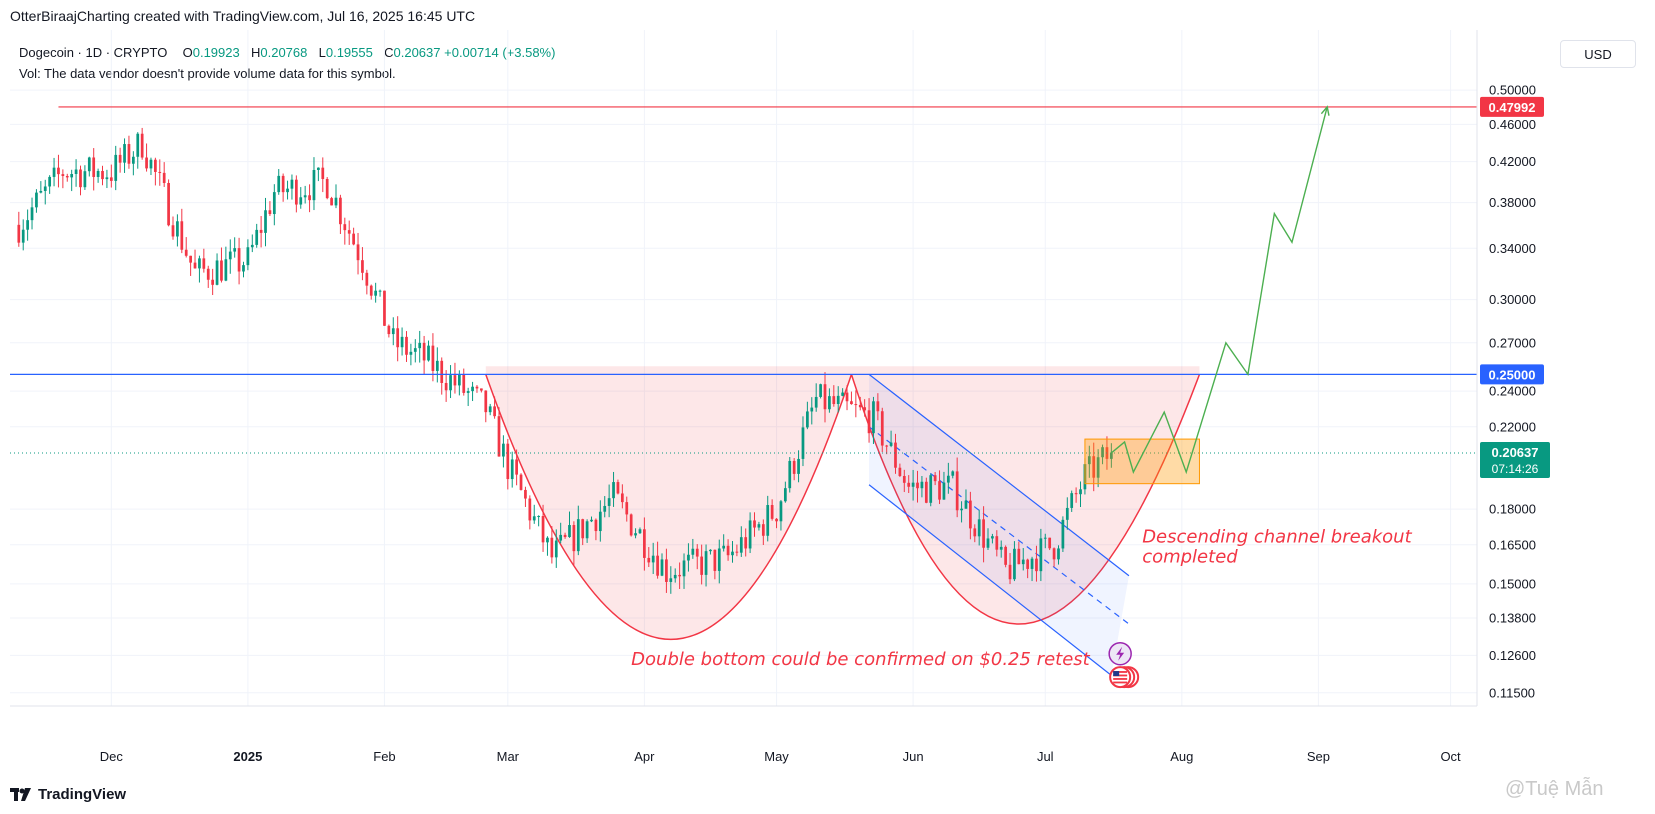  Describe the element at coordinates (1219, 290) in the screenshot. I see `projection-path` at that location.